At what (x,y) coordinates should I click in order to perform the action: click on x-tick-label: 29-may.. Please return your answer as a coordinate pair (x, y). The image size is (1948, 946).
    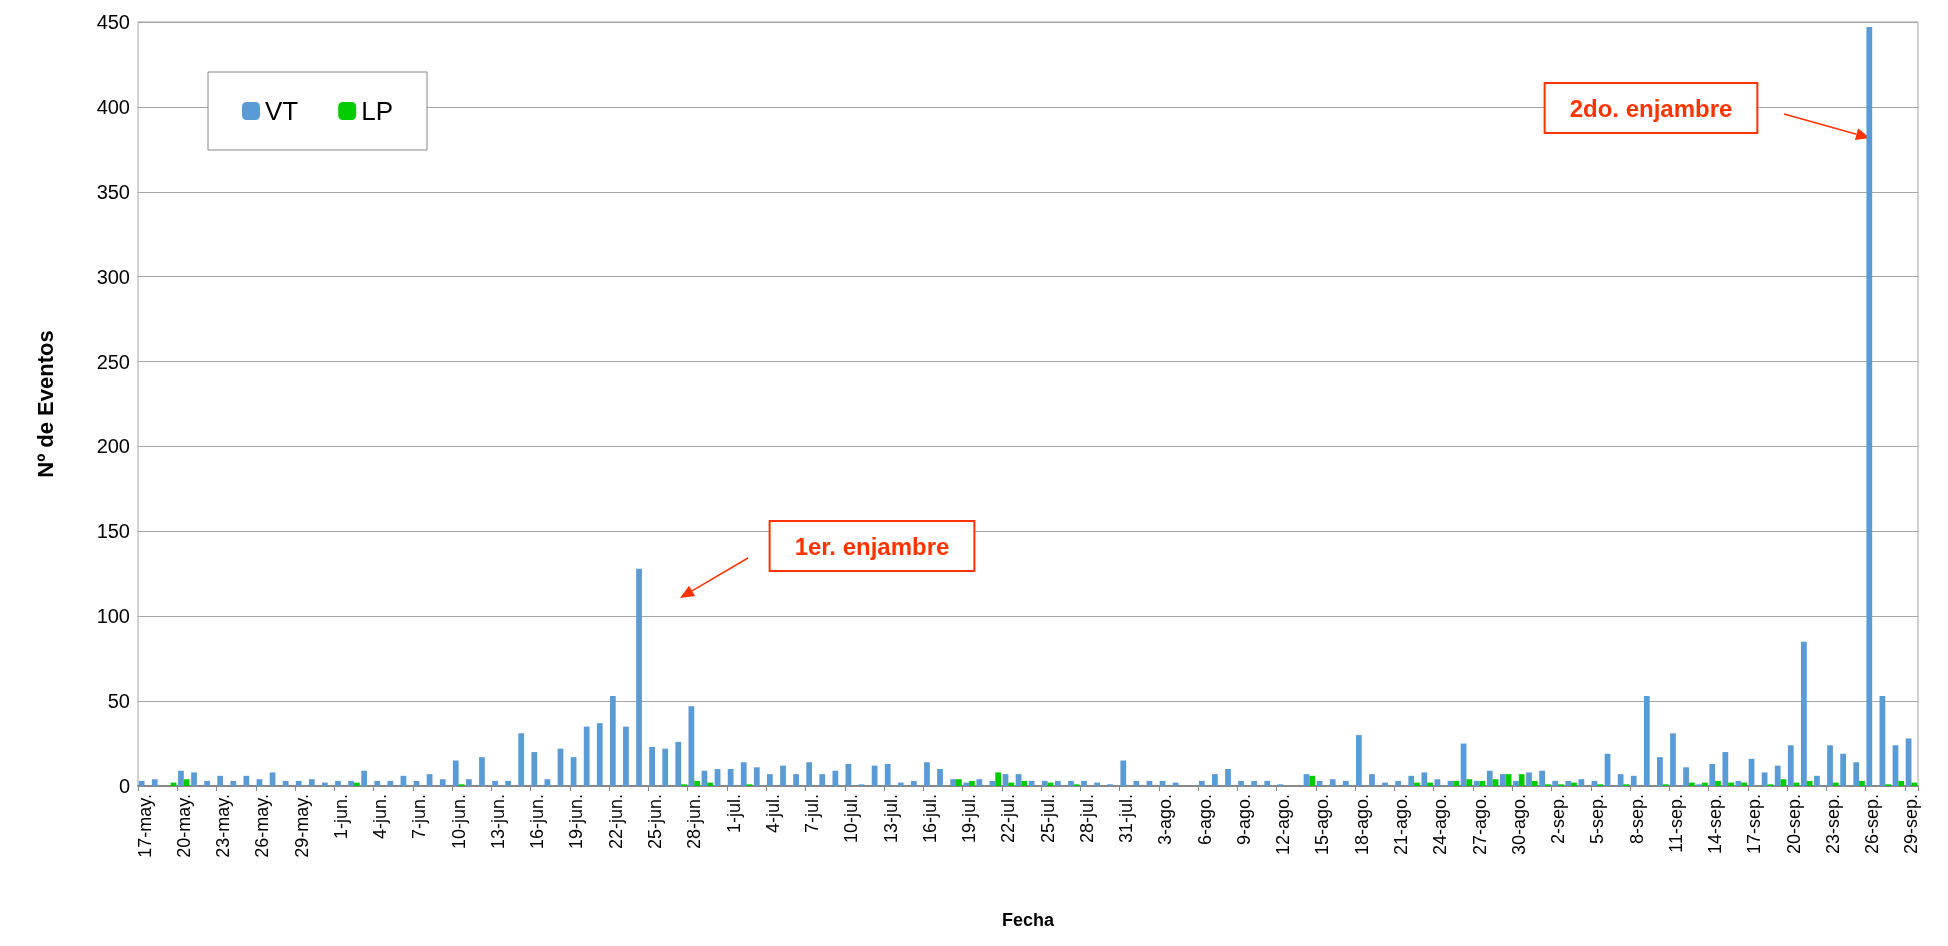
    Looking at the image, I should click on (301, 826).